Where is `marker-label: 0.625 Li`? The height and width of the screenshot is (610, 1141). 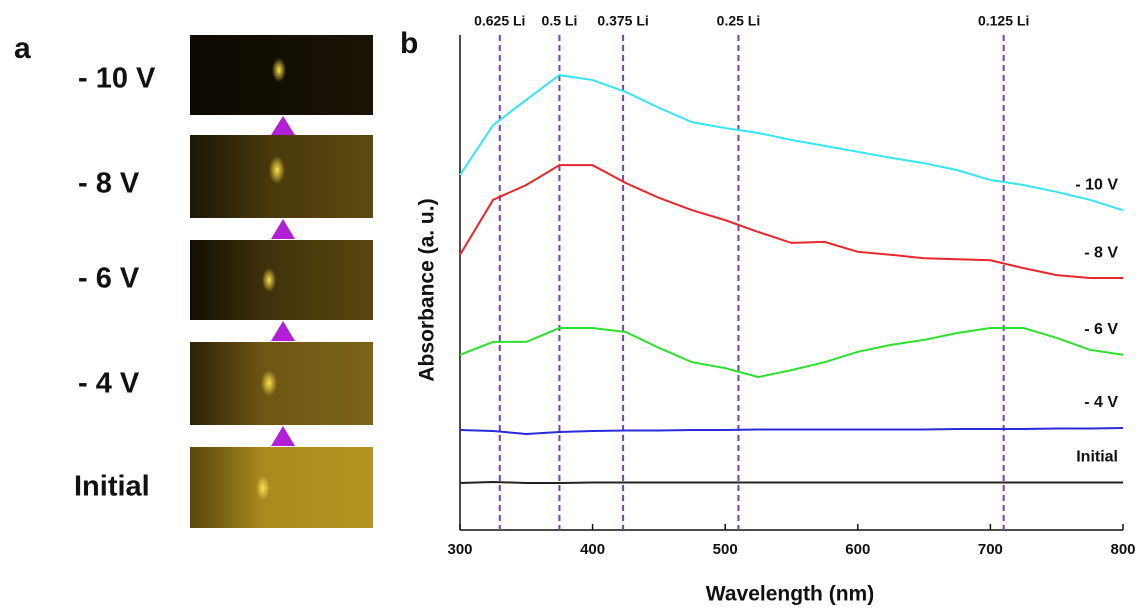
marker-label: 0.625 Li is located at coordinates (499, 21).